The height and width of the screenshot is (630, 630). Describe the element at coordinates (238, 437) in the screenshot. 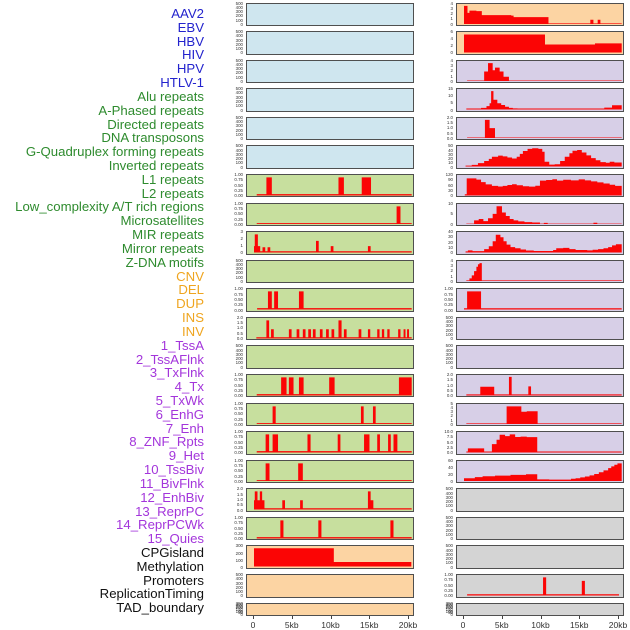

I see `y-tick-label: 0.75` at that location.